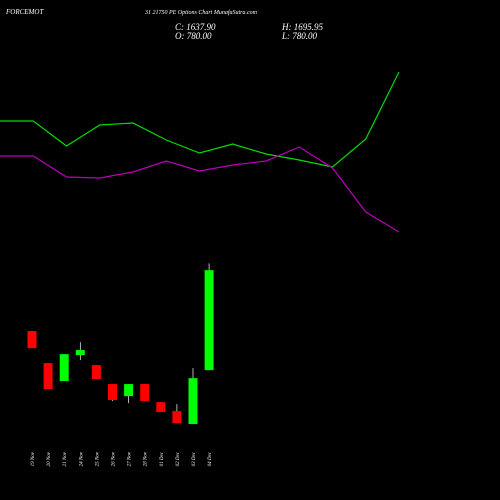 This screenshot has height=500, width=500. I want to click on x-tick-label: 20 Nov, so click(49, 458).